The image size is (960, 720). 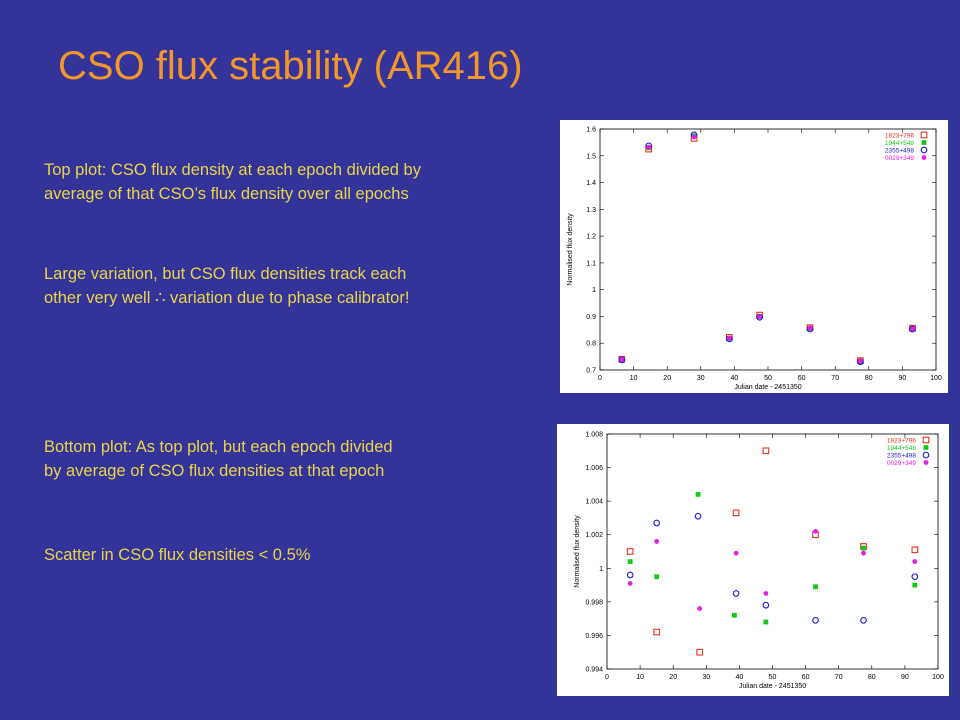 What do you see at coordinates (591, 130) in the screenshot?
I see `y-tick-label: 1.6` at bounding box center [591, 130].